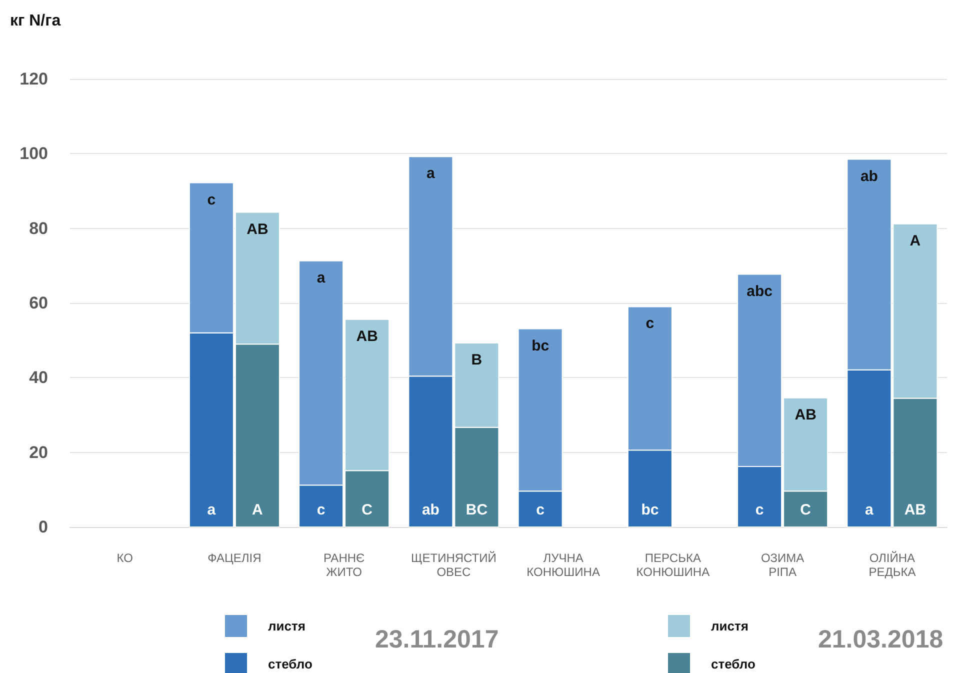 Image resolution: width=959 pixels, height=673 pixels. What do you see at coordinates (782, 565) in the screenshot?
I see `x-tick-label: ОЗИМА РІПА` at bounding box center [782, 565].